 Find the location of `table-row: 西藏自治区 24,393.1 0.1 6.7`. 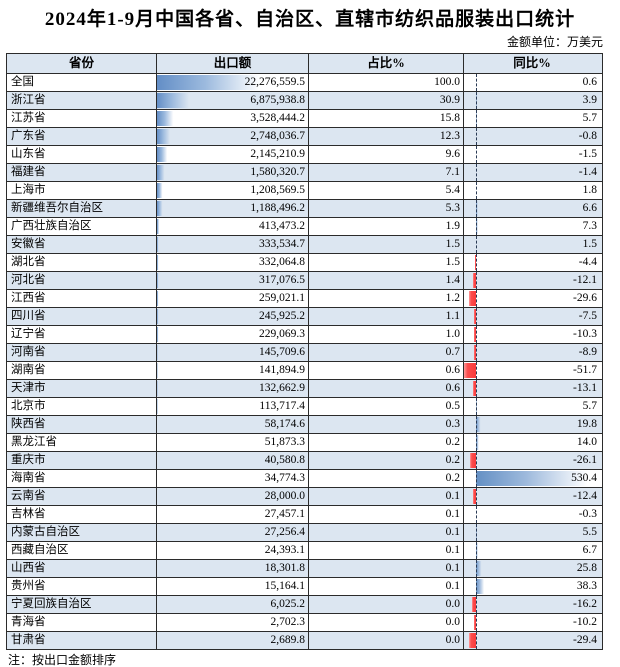

table-row: 西藏自治区 24,393.1 0.1 6.7 is located at coordinates (304, 551).